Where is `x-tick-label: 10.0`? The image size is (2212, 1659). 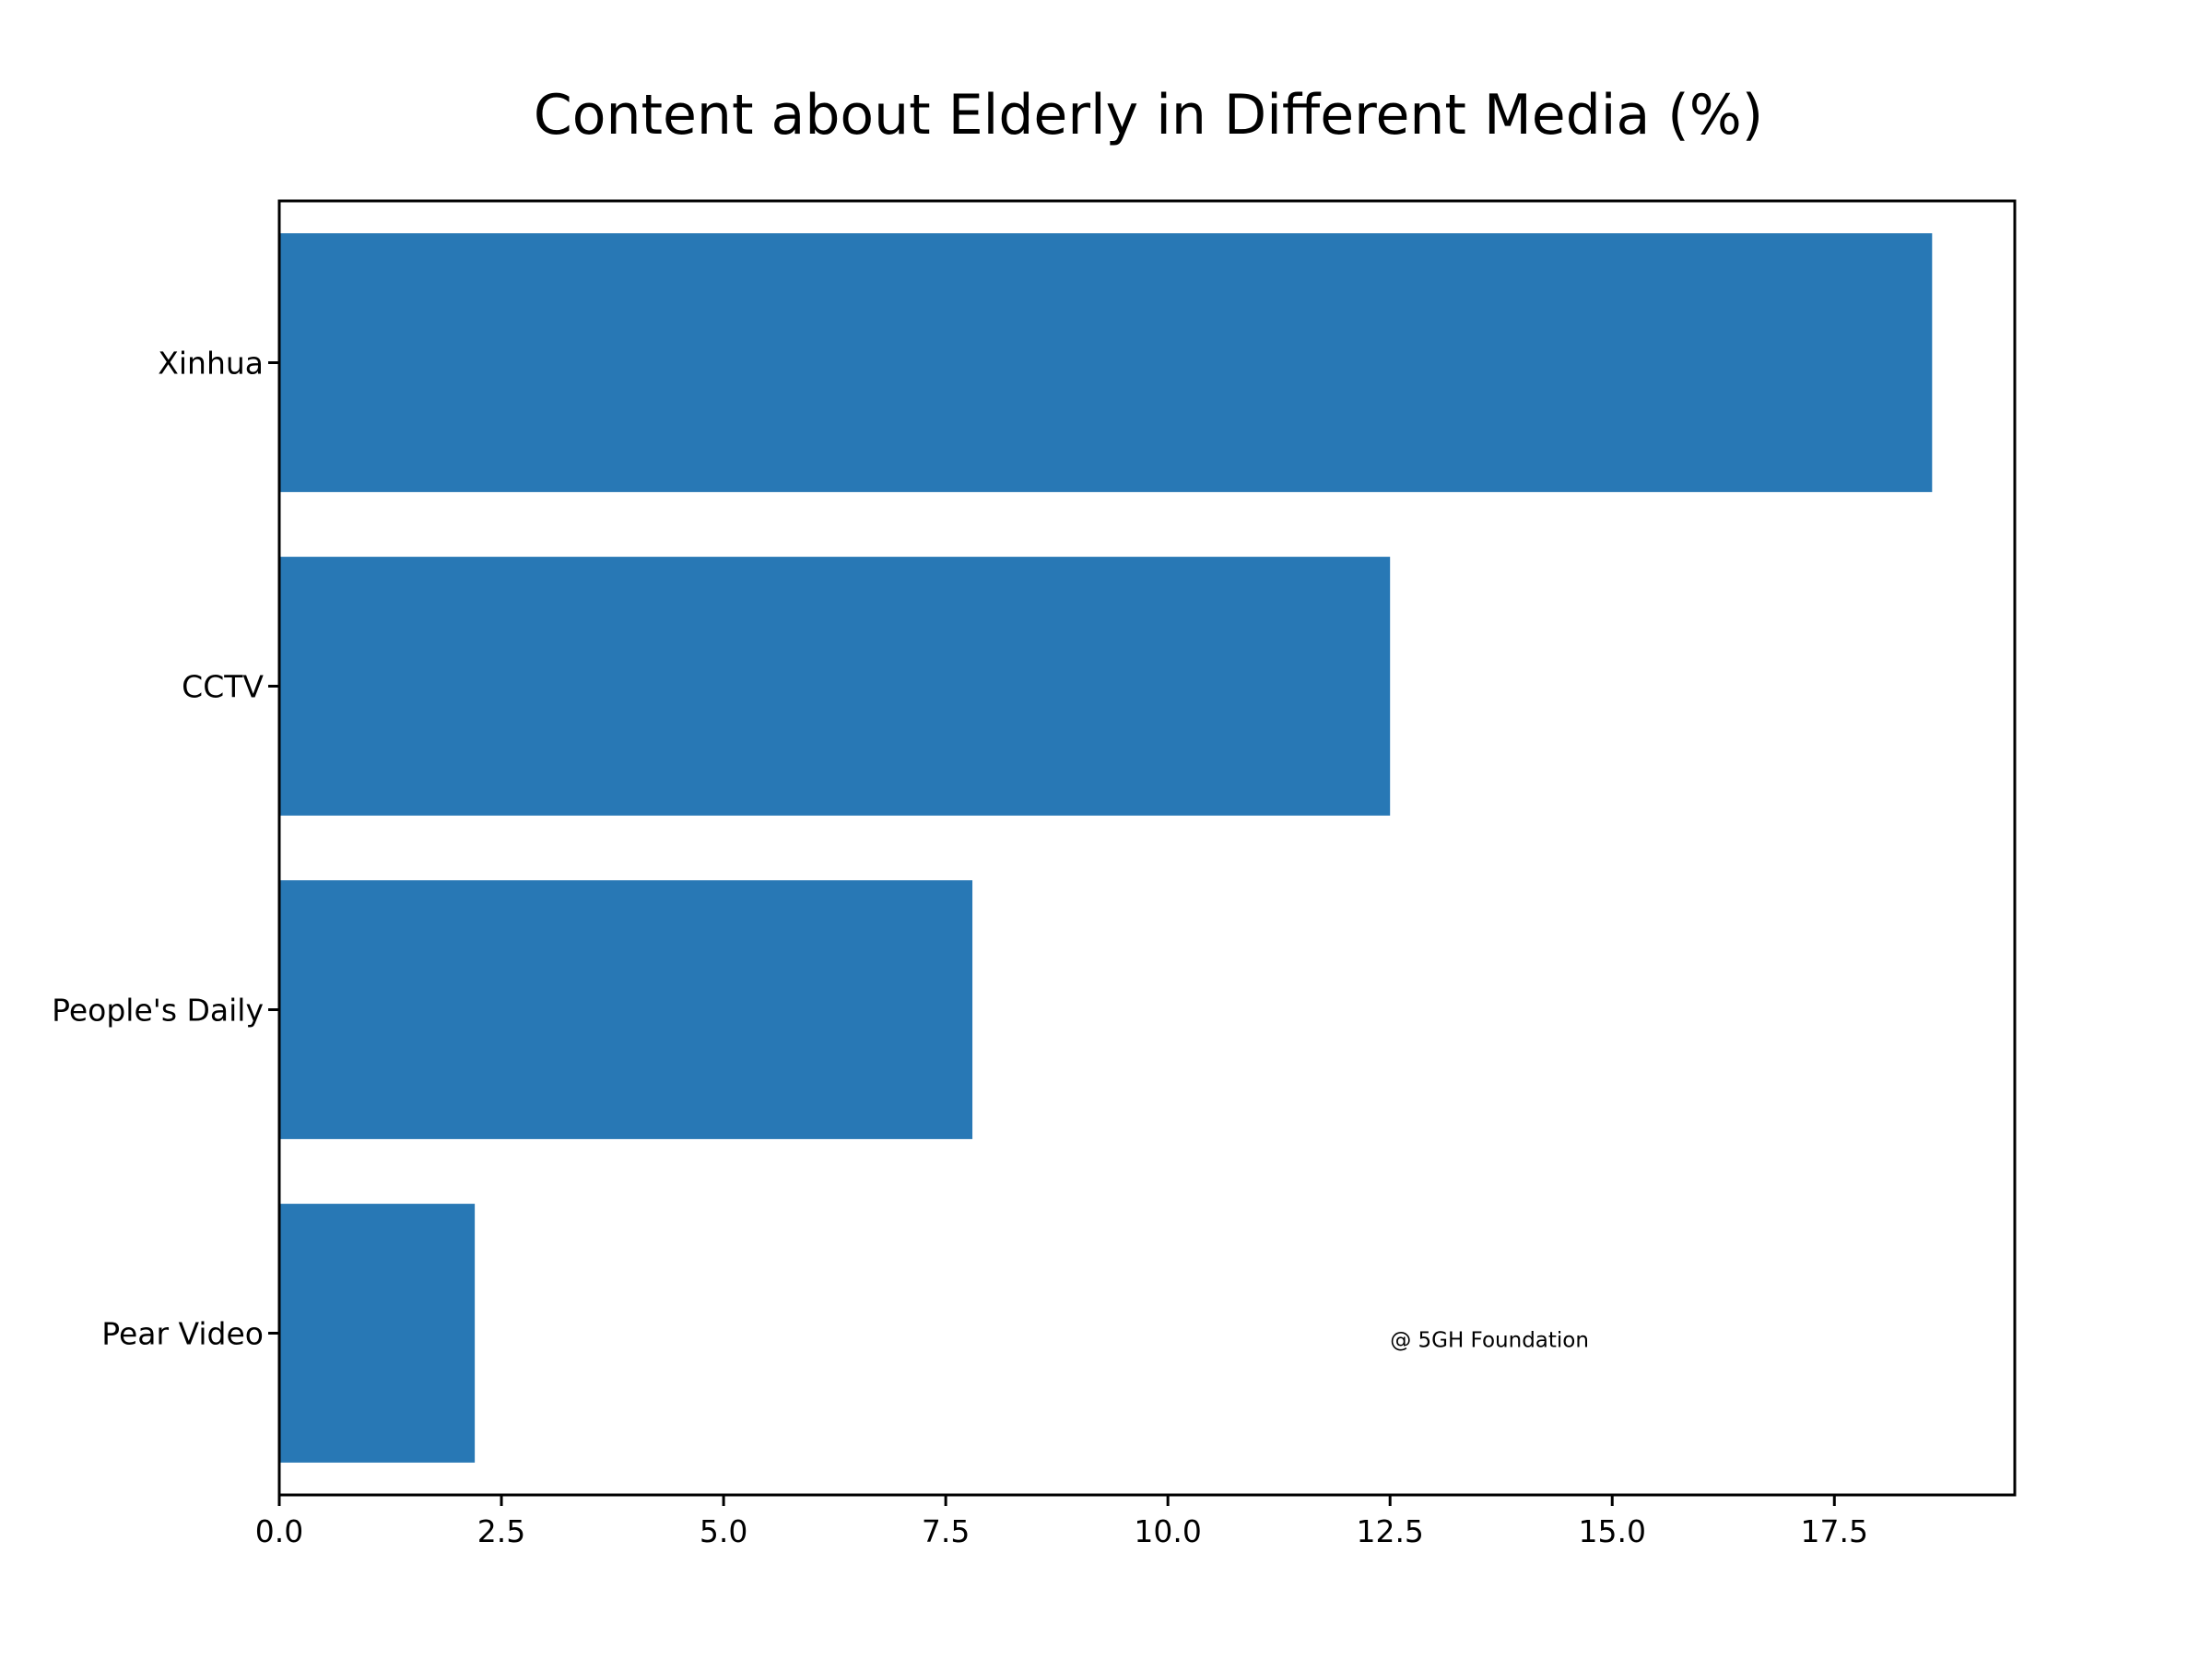 x-tick-label: 10.0 is located at coordinates (1167, 1531).